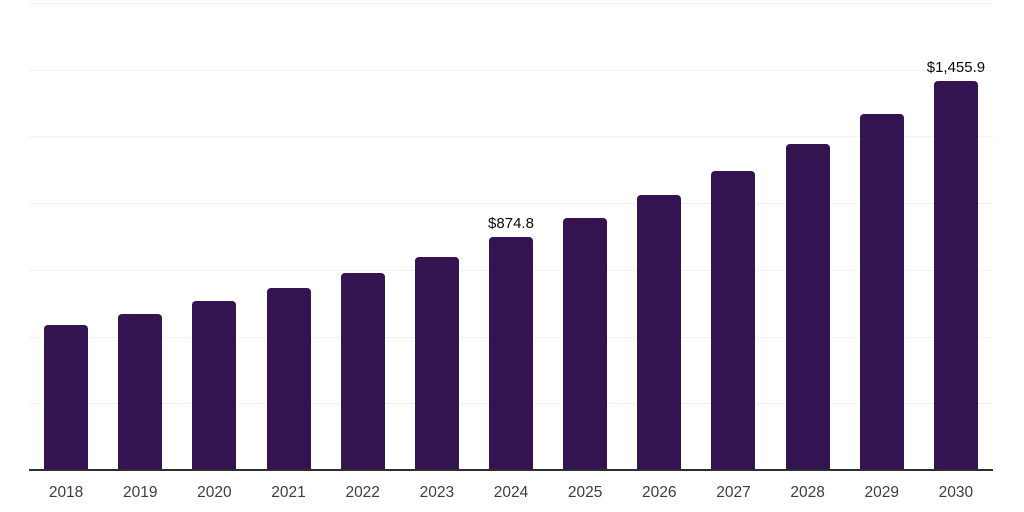 This screenshot has height=512, width=1024. Describe the element at coordinates (882, 492) in the screenshot. I see `x-tick-label-2029: 2029` at that location.